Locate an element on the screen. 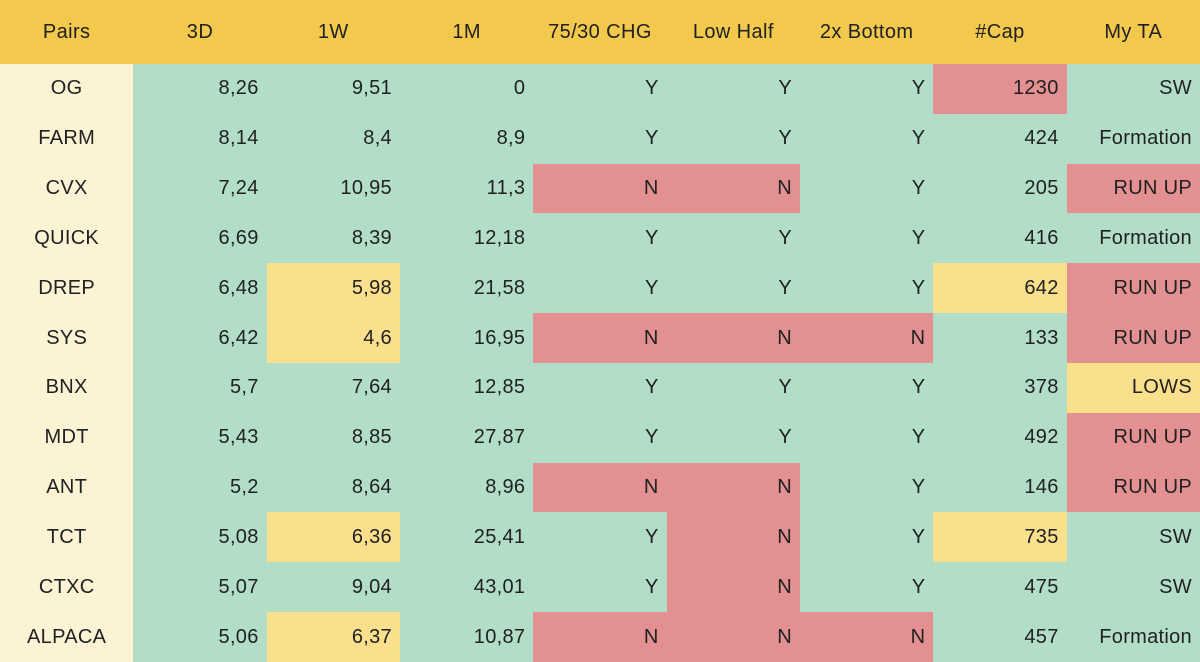  table-cell: 8,9 is located at coordinates (466, 138).